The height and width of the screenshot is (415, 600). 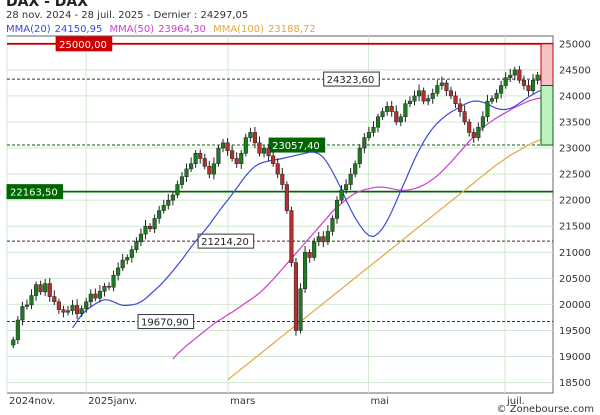 What do you see at coordinates (28, 29) in the screenshot?
I see `legend-ma20-name: MMA(20)` at bounding box center [28, 29].